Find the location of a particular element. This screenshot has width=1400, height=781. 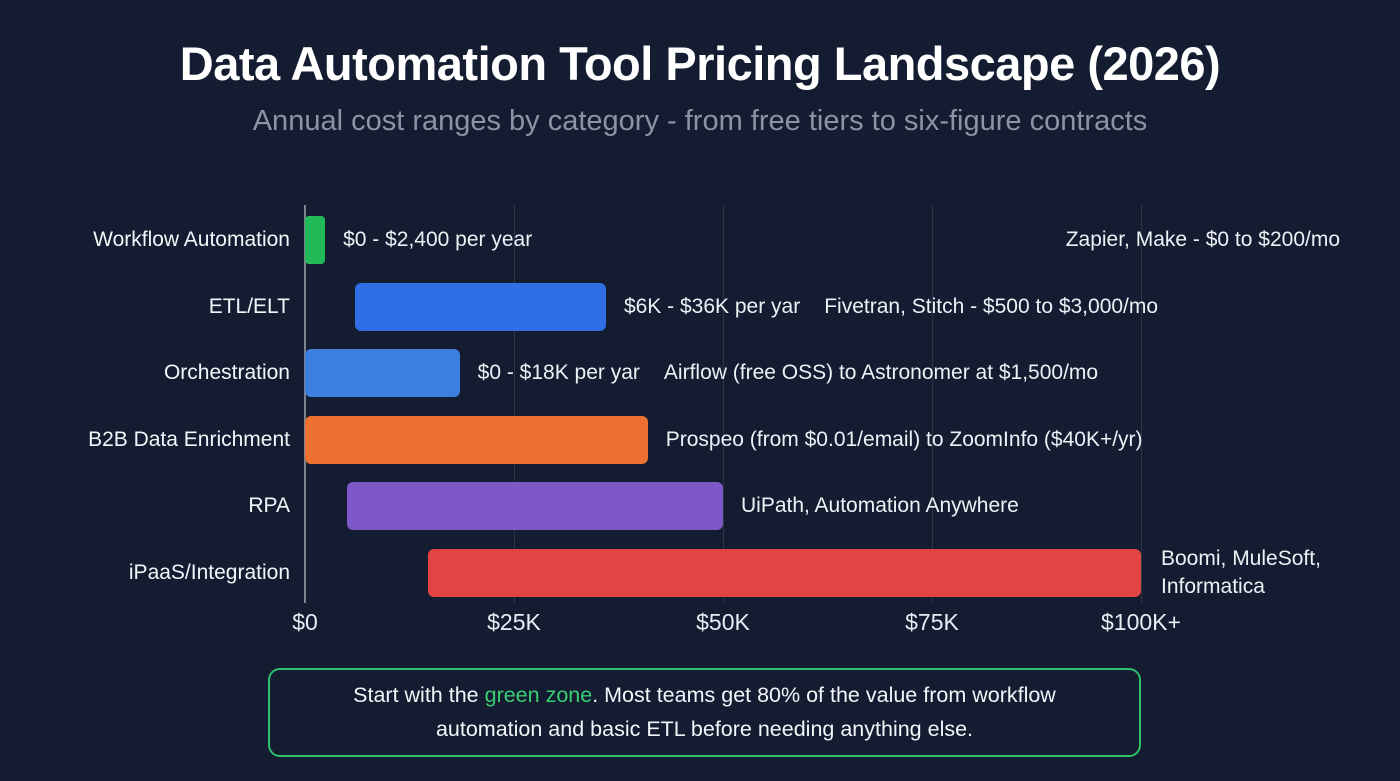

category-label-b2b-data-enrichment: B2B Data Enrichment is located at coordinates (189, 439).